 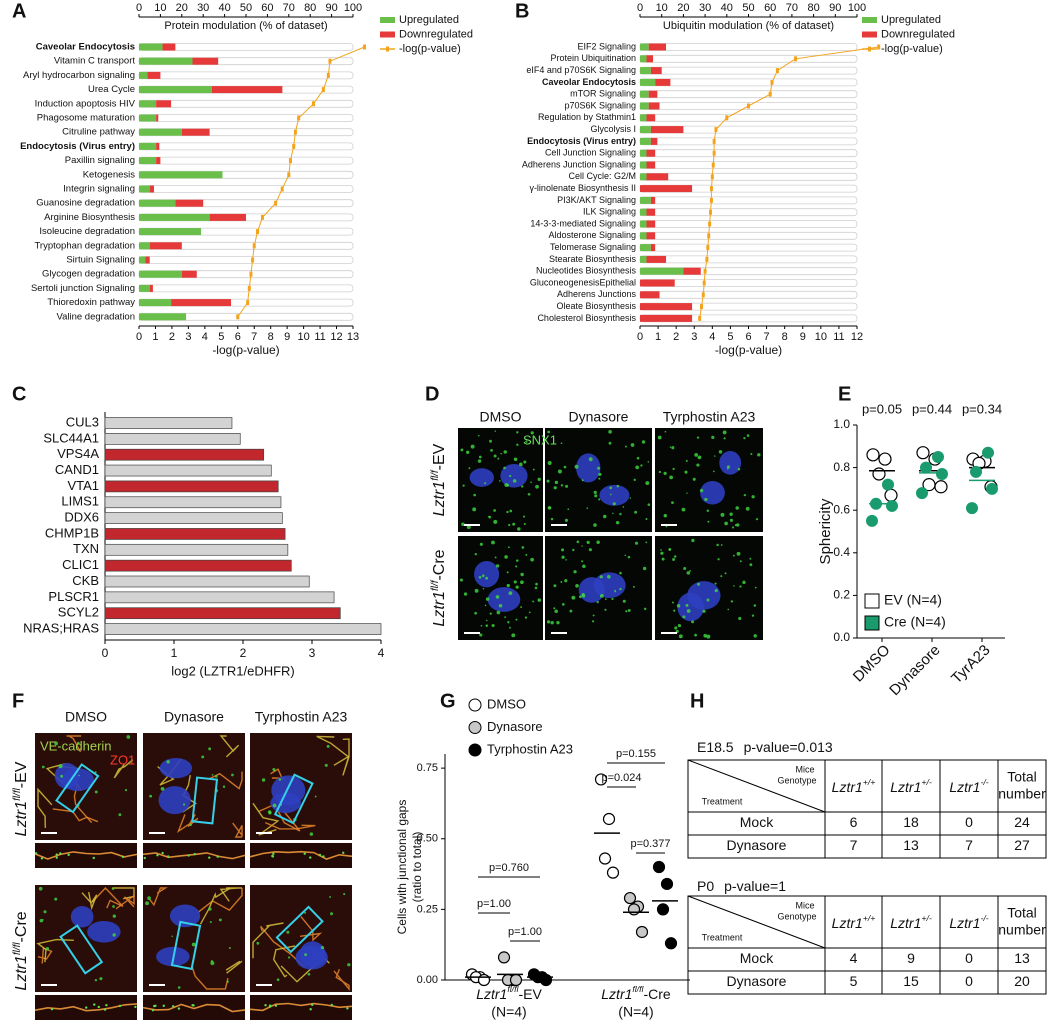 What do you see at coordinates (757, 958) in the screenshot?
I see `treatment-label: Mock` at bounding box center [757, 958].